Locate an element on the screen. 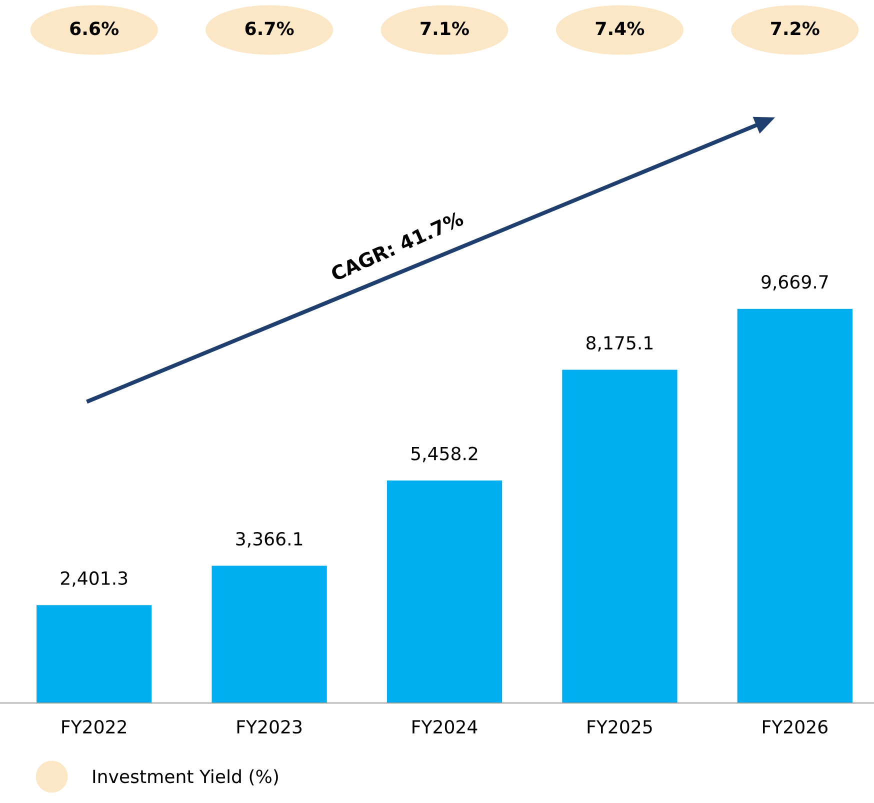 The image size is (874, 803). data-label: 8,175.1 is located at coordinates (619, 344).